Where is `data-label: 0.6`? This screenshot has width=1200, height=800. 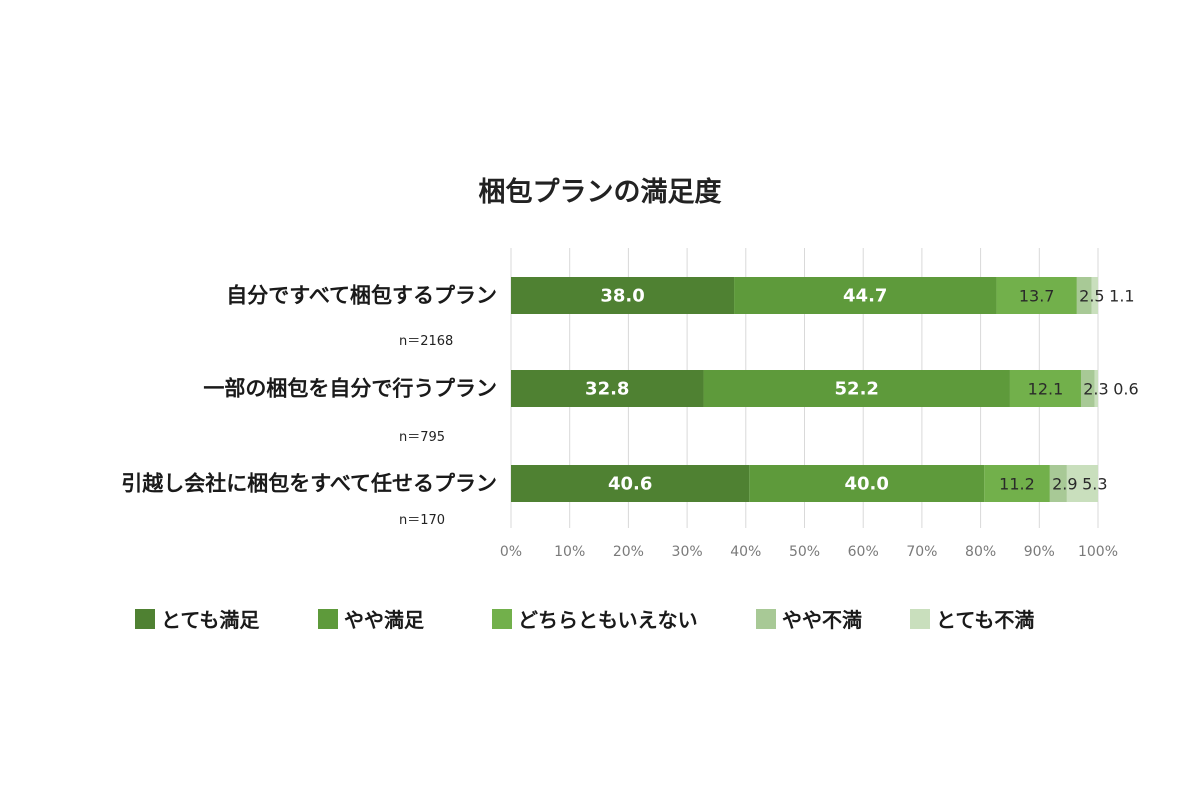
data-label: 0.6 is located at coordinates (1125, 389).